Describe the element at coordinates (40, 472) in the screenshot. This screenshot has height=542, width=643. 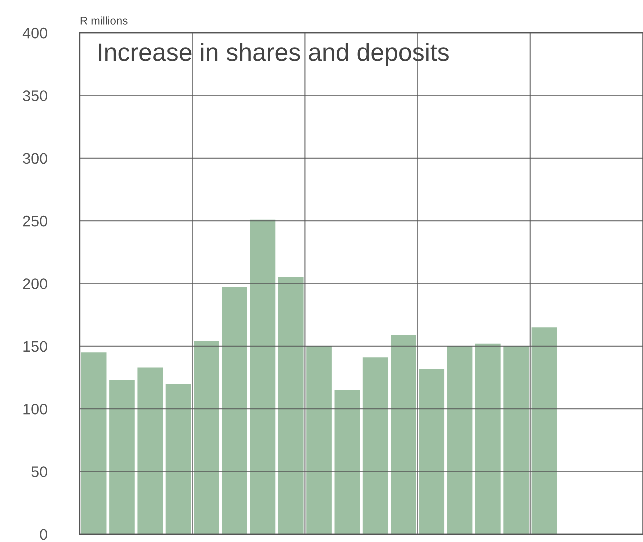
I see `y-tick-label: 50` at that location.